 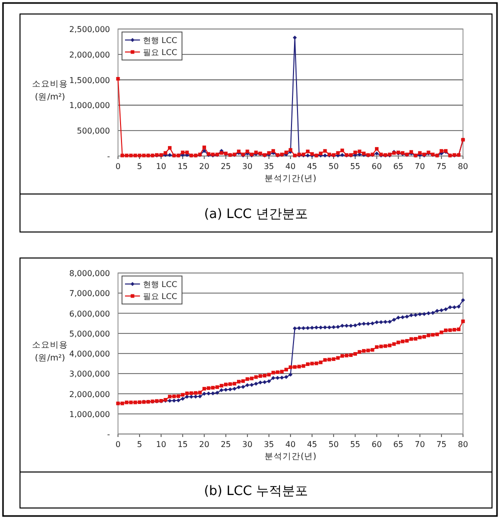 I want to click on y-tick-label: 2,500,000, so click(x=89, y=29).